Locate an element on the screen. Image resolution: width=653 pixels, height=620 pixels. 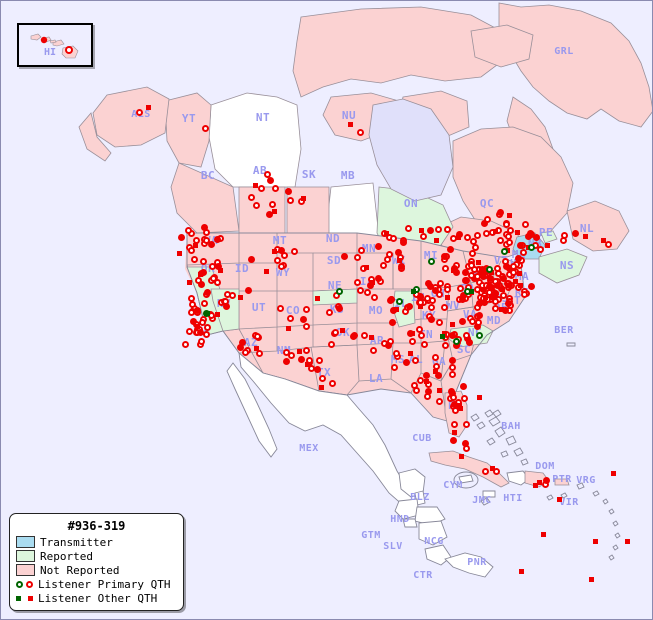
region-label-MB: MB is located at coordinates (348, 175).